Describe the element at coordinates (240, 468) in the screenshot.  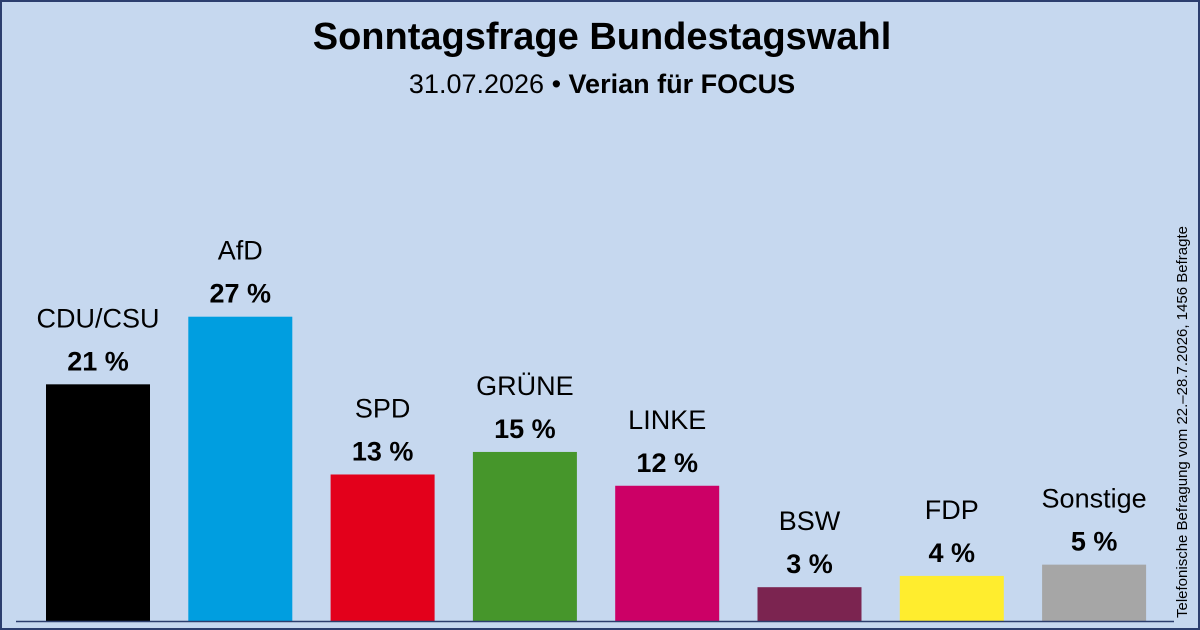
I see `bar-afd` at that location.